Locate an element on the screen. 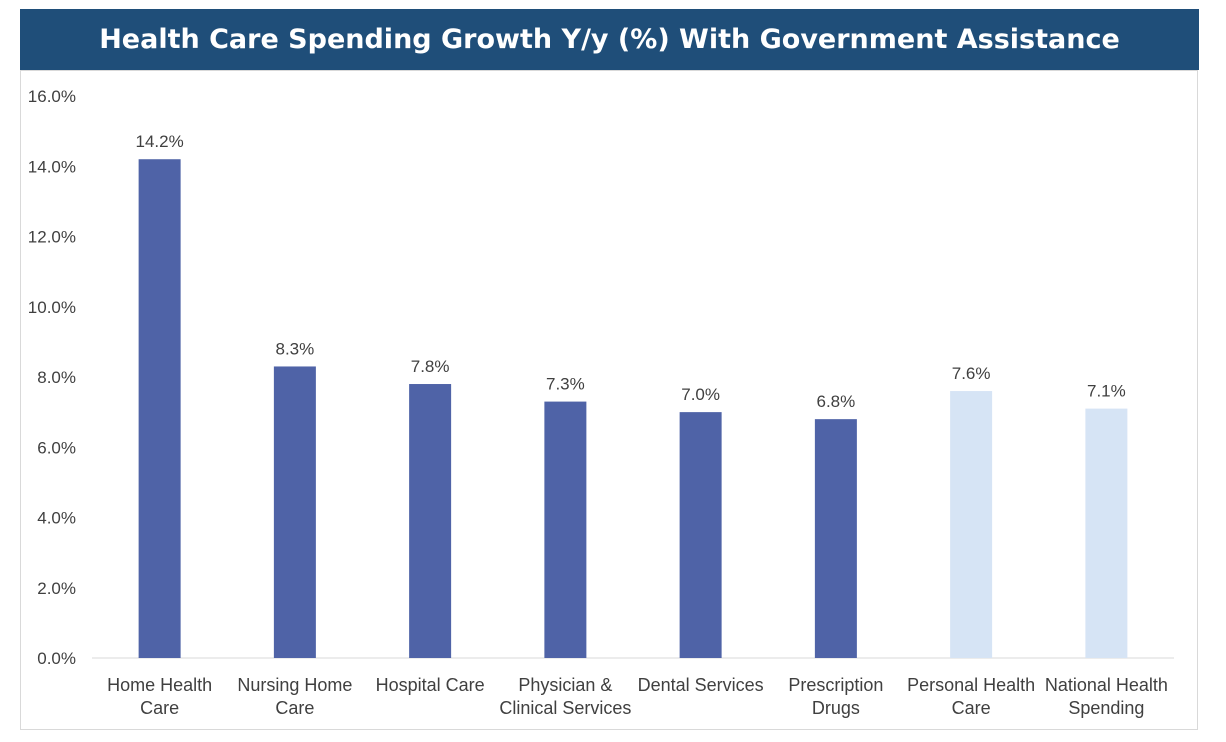 This screenshot has width=1226, height=742. y-axis-ticks: 0.0% 2.0% 4.0% 6.0% 8.0% 10.0% 12.0% 14.0% 16.0% is located at coordinates (52, 377).